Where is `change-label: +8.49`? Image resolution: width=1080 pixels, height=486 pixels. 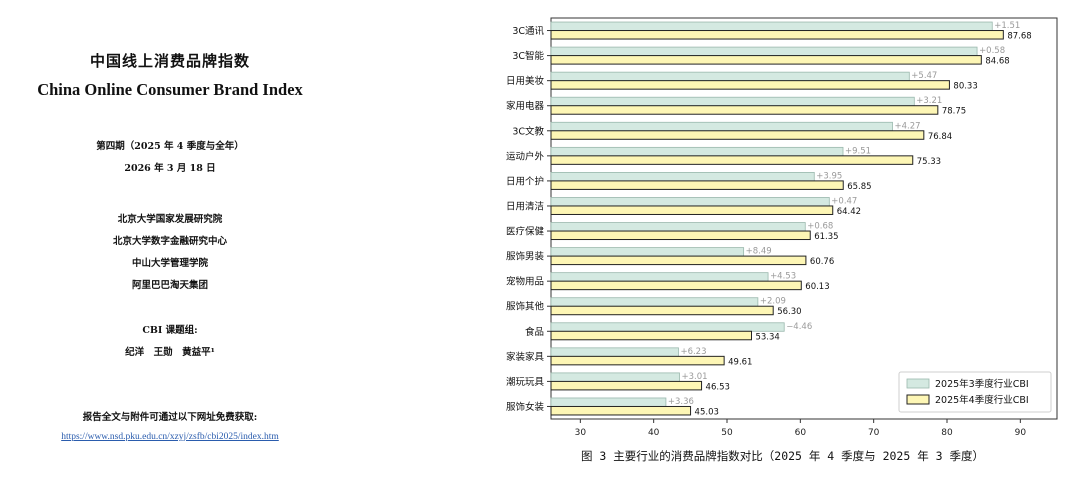
change-label: +8.49 is located at coordinates (759, 252).